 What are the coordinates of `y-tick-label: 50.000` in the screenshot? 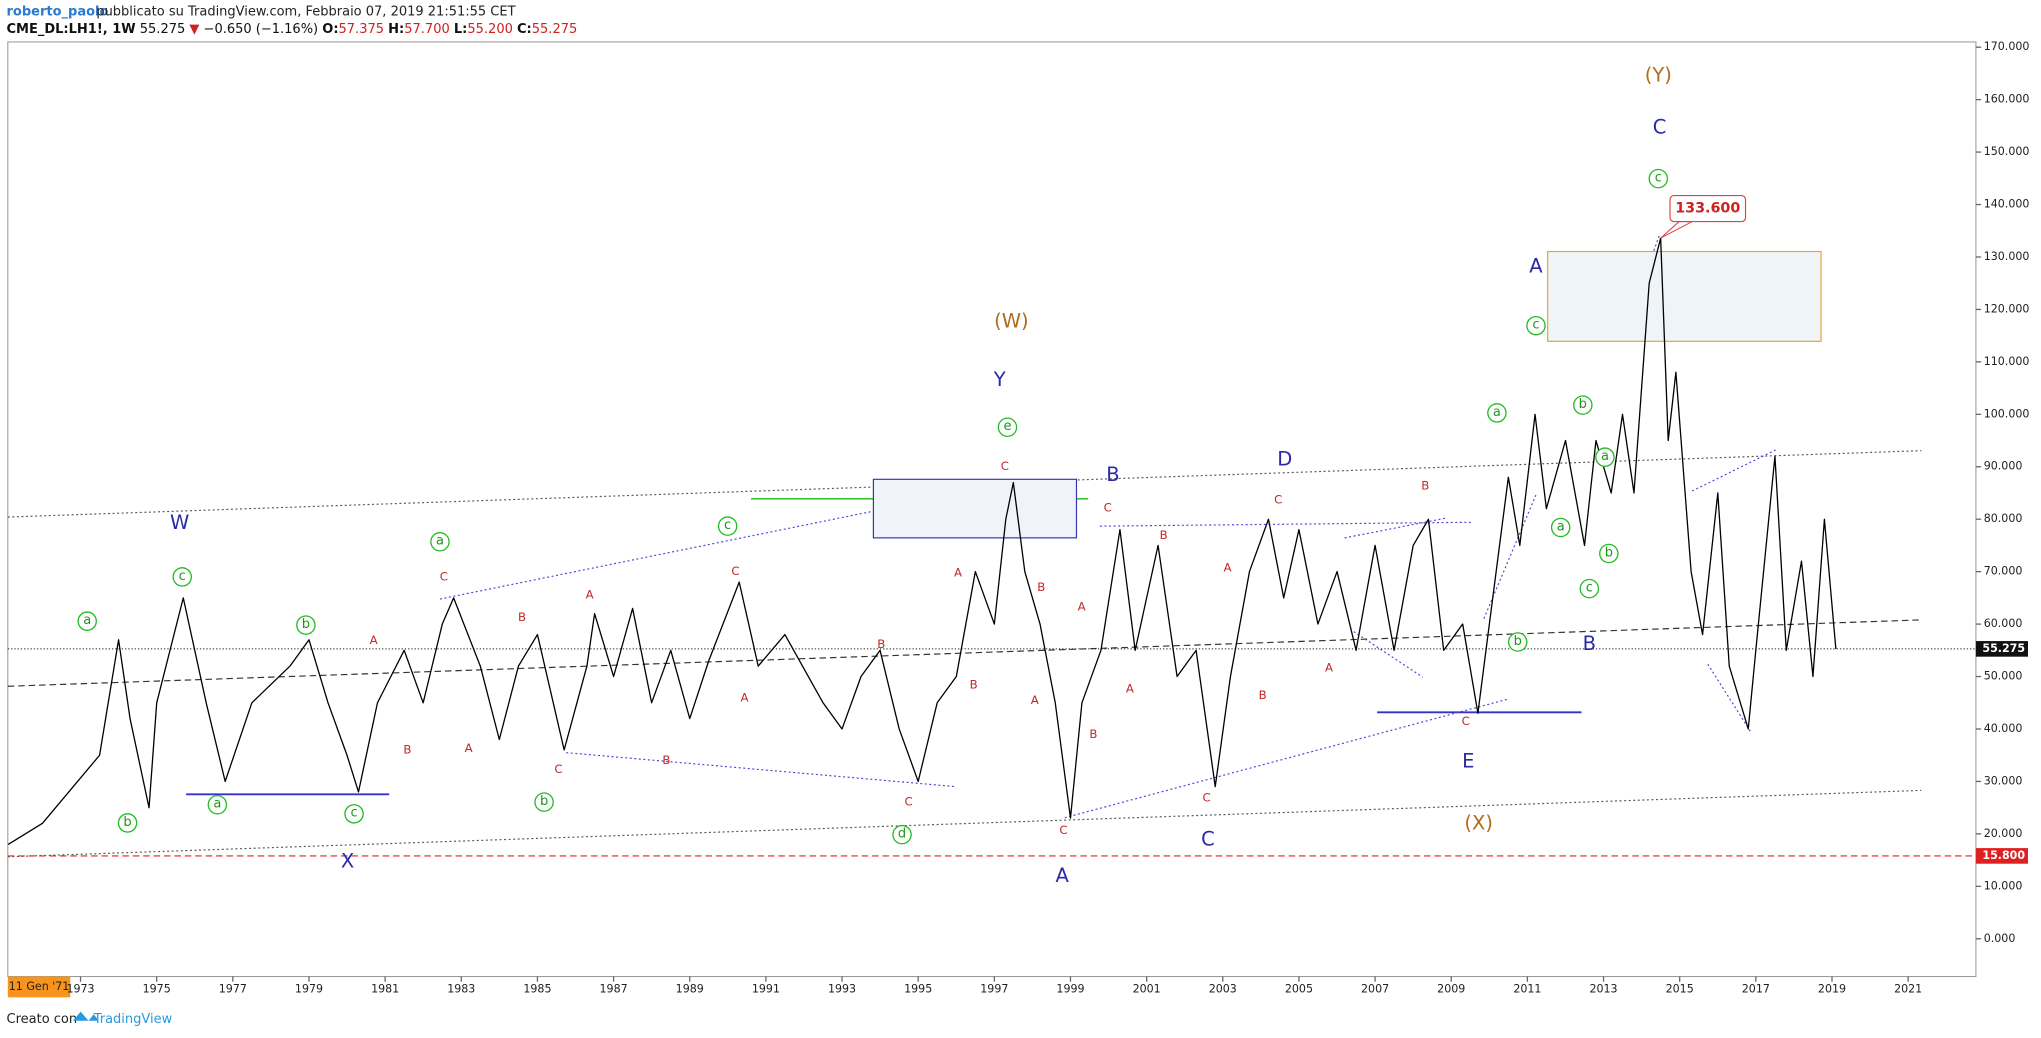 It's located at (2003, 676).